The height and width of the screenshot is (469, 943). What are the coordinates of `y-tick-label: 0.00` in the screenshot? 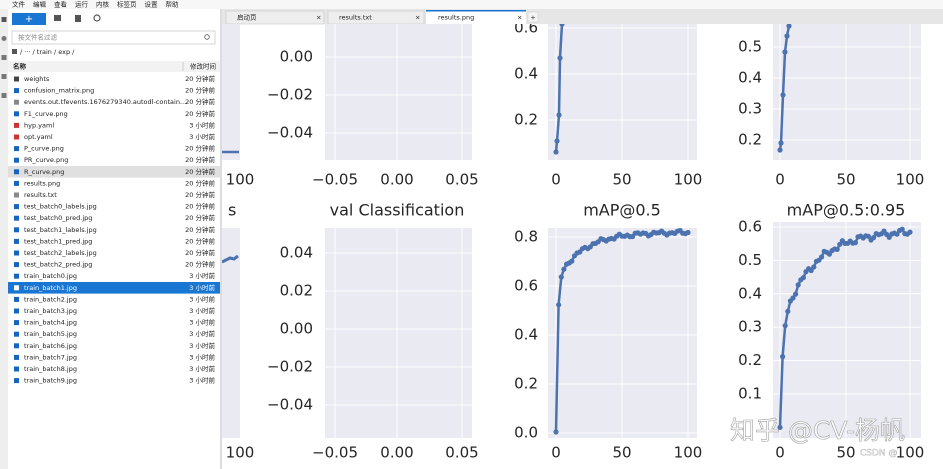 It's located at (296, 57).